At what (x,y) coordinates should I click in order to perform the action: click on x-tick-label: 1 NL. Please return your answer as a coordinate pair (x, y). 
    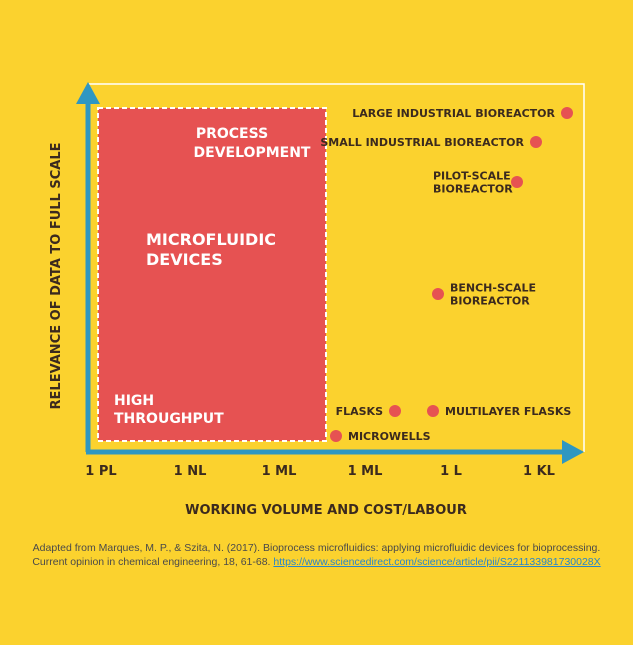
    Looking at the image, I should click on (190, 471).